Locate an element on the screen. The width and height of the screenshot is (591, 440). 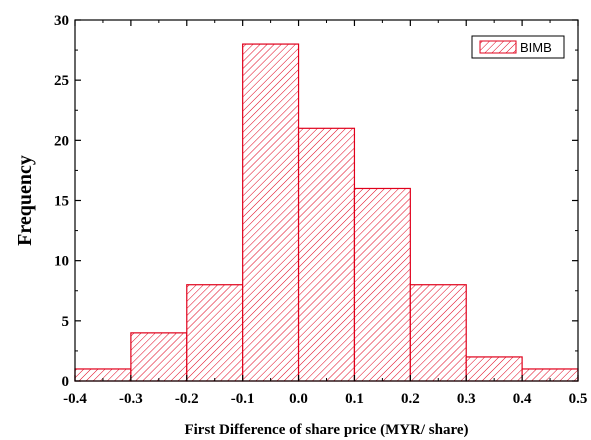
x-tick-label: -0.3 is located at coordinates (131, 399).